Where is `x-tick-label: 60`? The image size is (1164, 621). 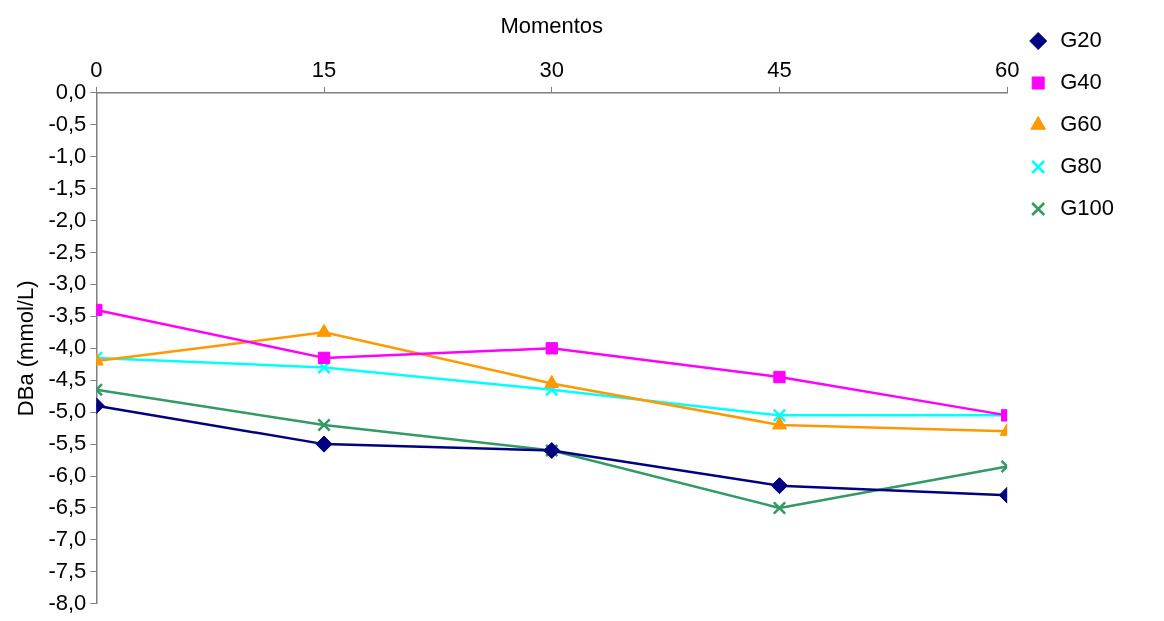 x-tick-label: 60 is located at coordinates (1007, 69).